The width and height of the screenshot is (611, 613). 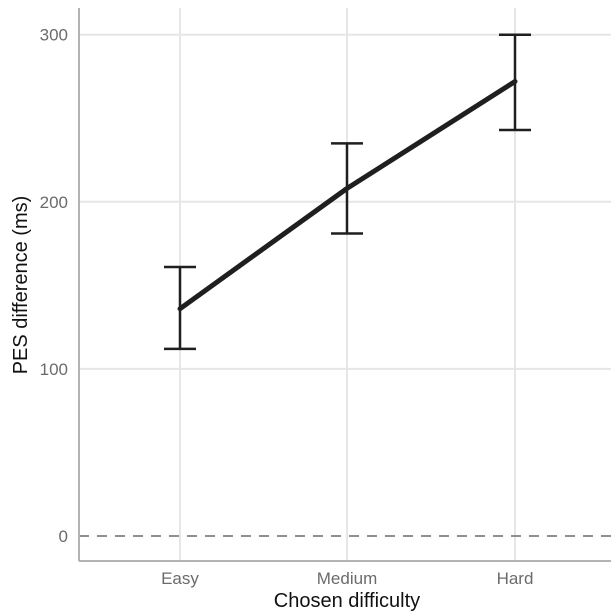 I want to click on x-tick-medium: Medium, so click(x=347, y=578).